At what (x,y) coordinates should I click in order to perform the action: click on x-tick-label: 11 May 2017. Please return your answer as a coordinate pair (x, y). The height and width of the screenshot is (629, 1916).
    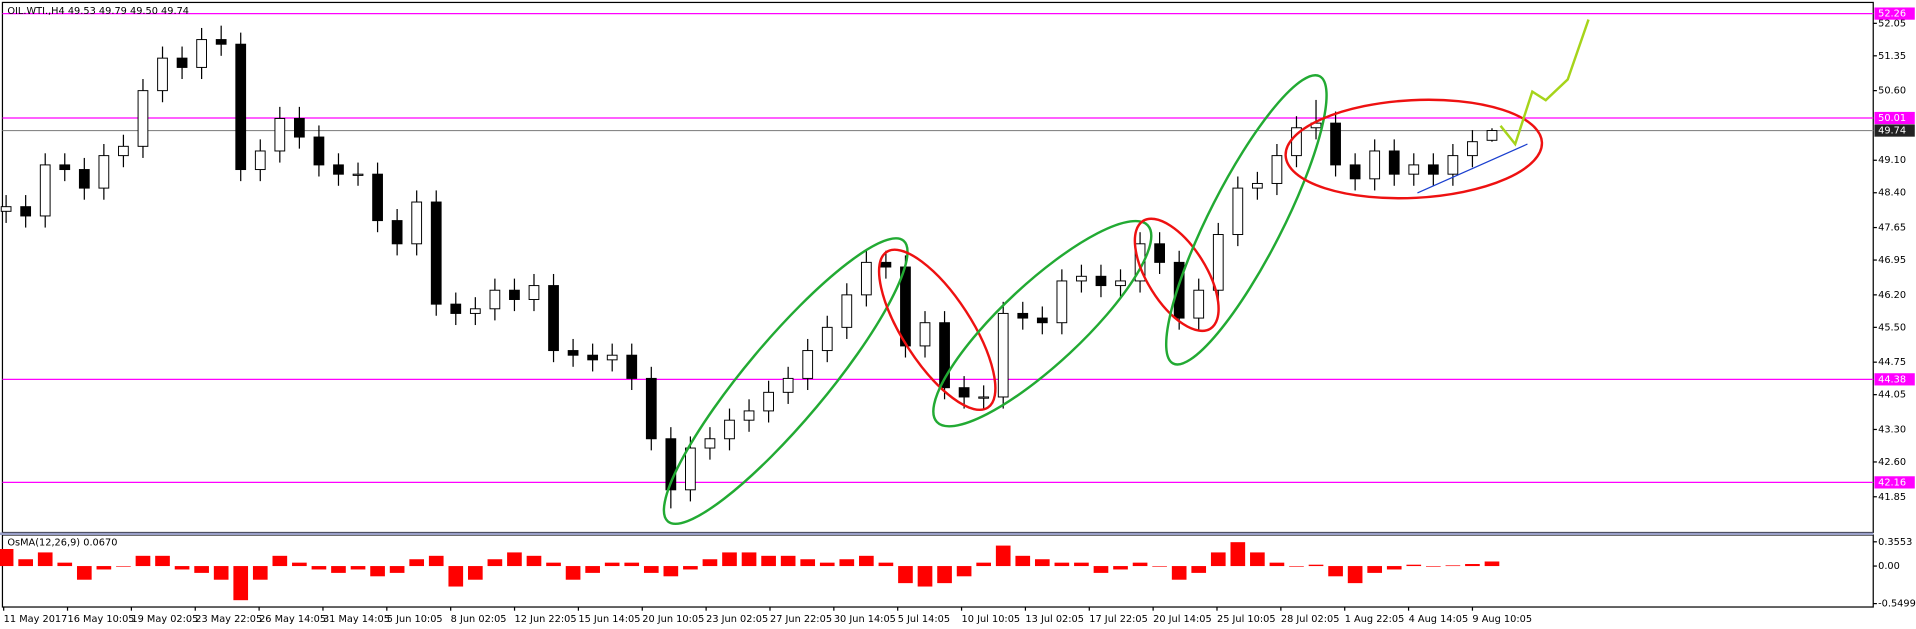
    Looking at the image, I should click on (36, 619).